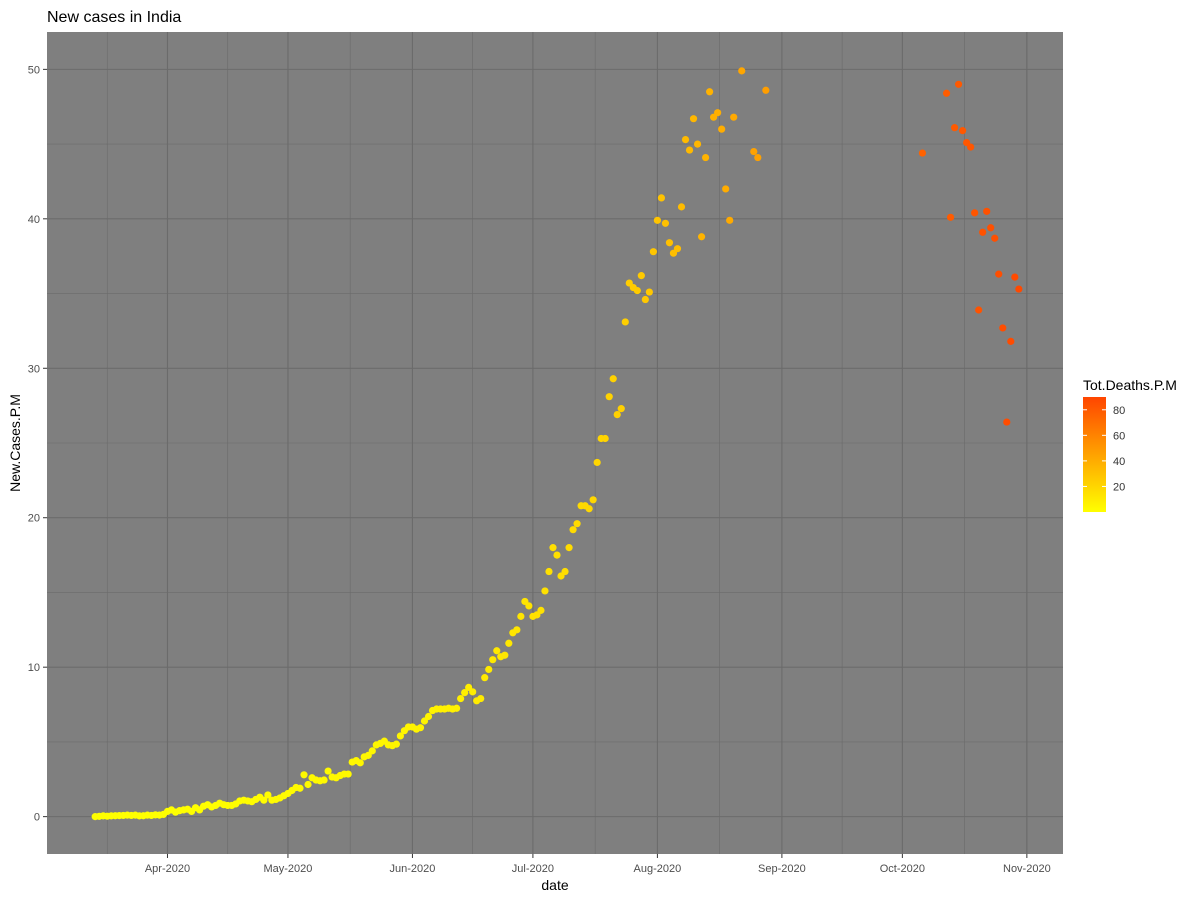 This screenshot has width=1200, height=900. What do you see at coordinates (34, 220) in the screenshot?
I see `y-tick-label: 40` at bounding box center [34, 220].